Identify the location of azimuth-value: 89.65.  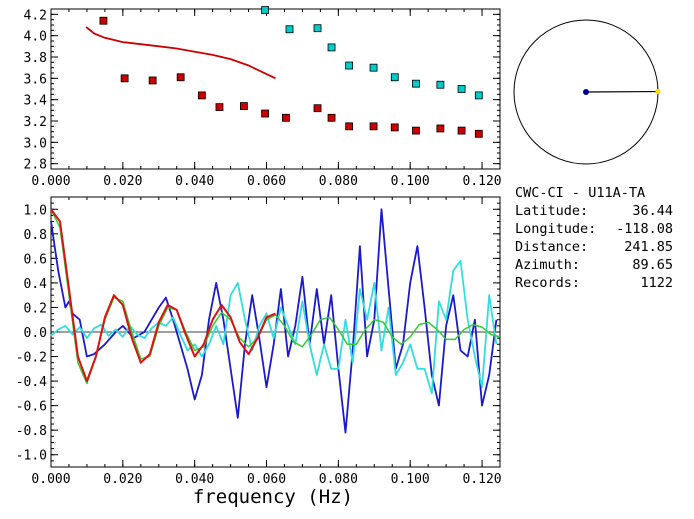
(652, 265).